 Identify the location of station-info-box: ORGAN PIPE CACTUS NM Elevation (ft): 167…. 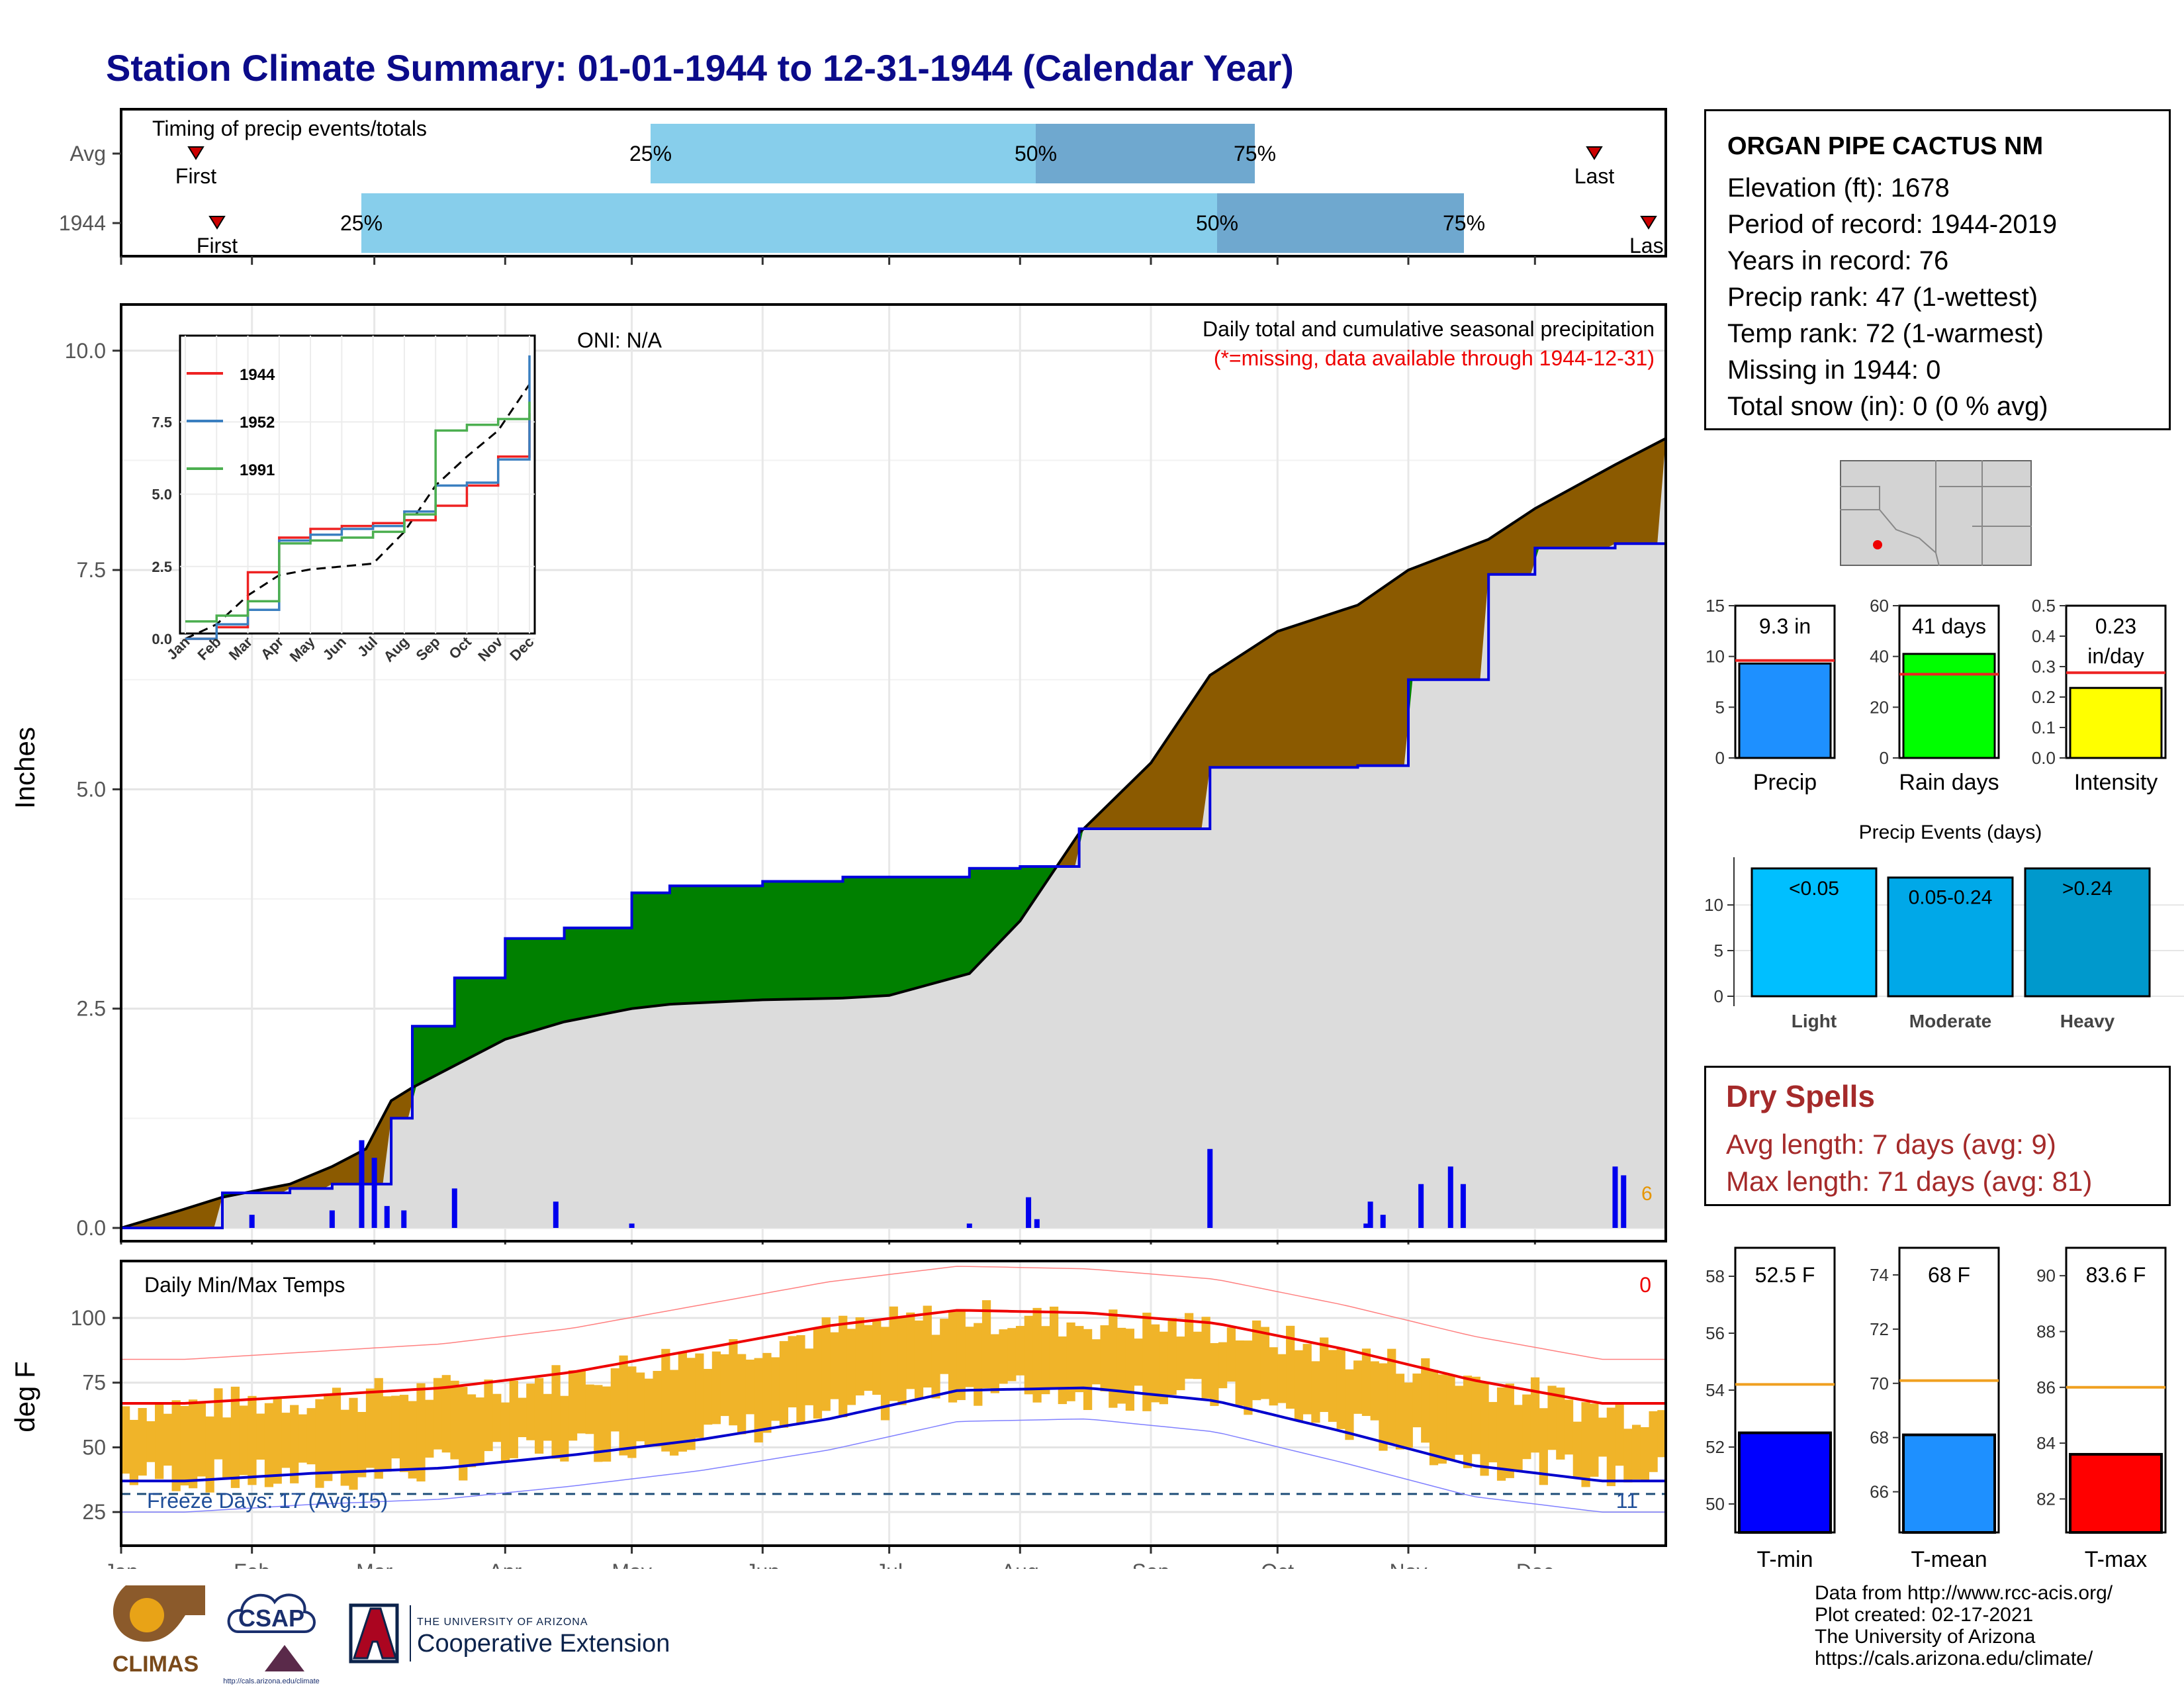
(1937, 269).